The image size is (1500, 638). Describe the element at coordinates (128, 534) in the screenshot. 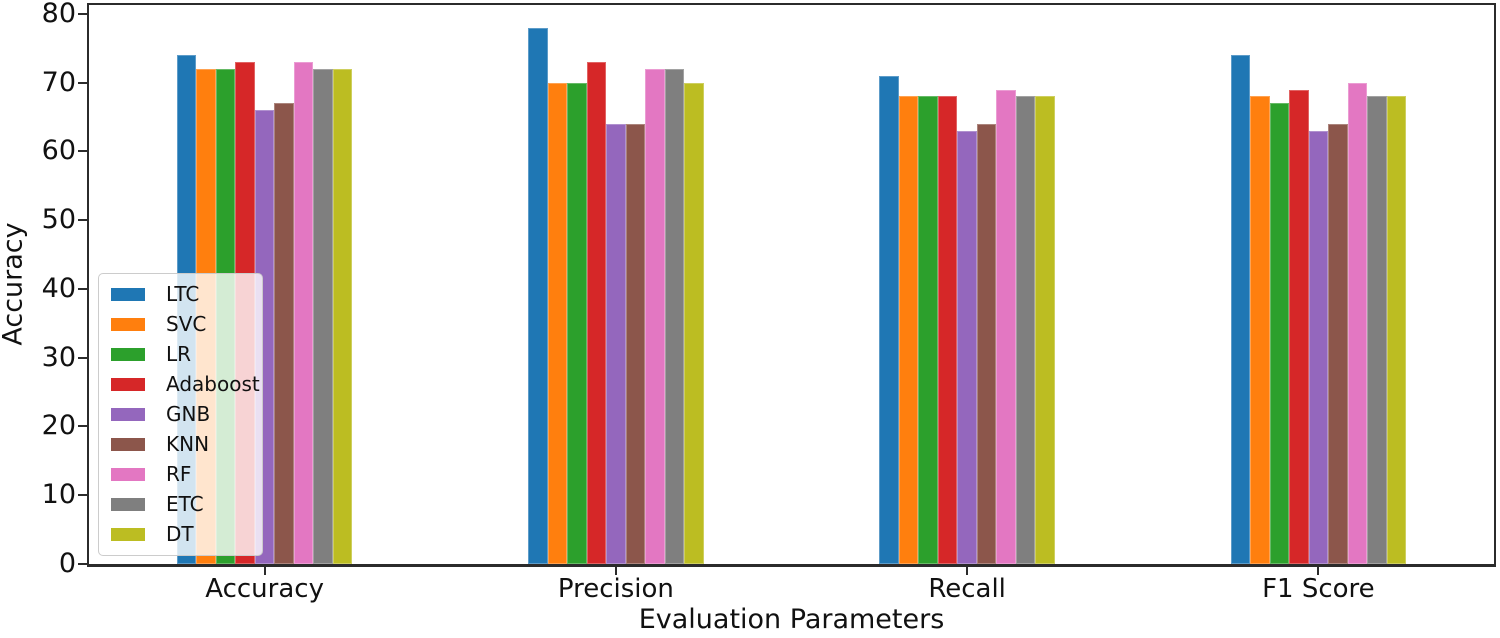

I see `legend-swatch-dt` at that location.